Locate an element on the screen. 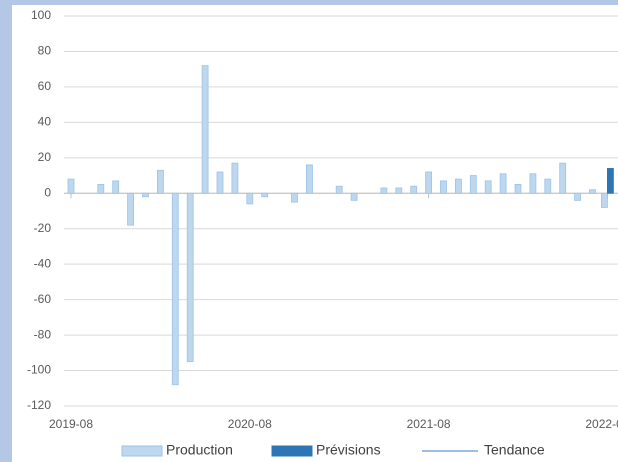 The height and width of the screenshot is (462, 618). y-tick-label: 80 is located at coordinates (45, 51).